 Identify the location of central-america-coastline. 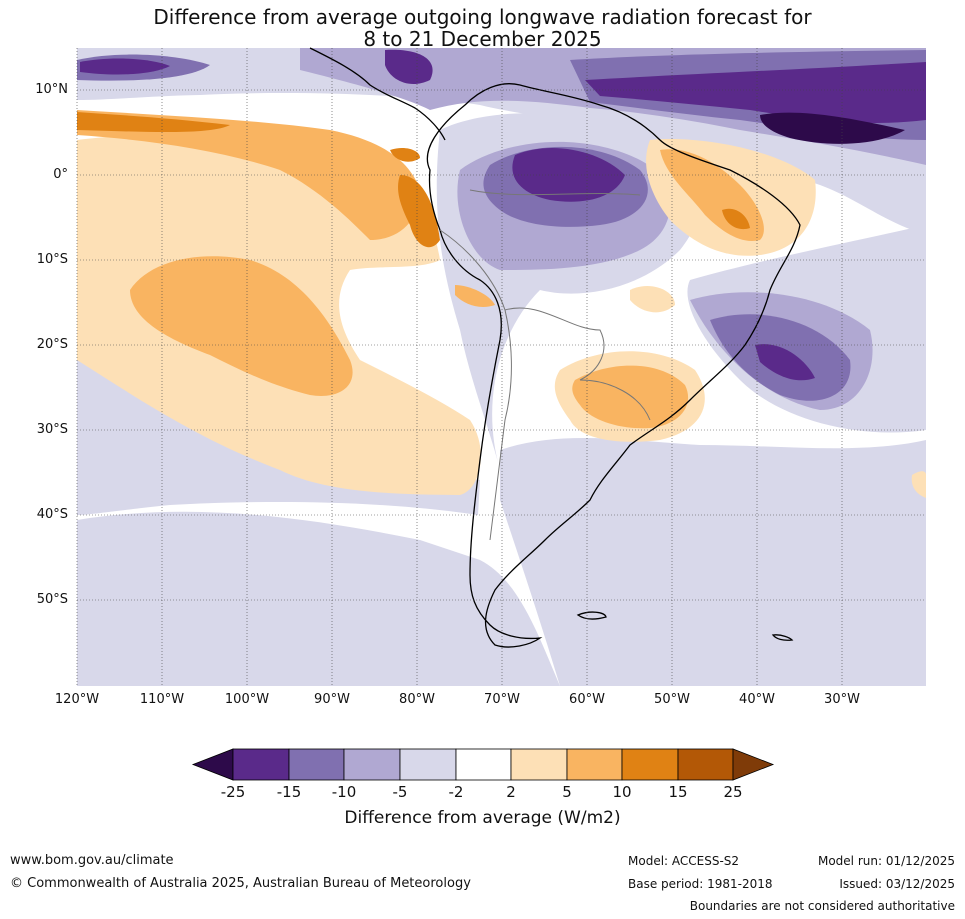
(377, 94).